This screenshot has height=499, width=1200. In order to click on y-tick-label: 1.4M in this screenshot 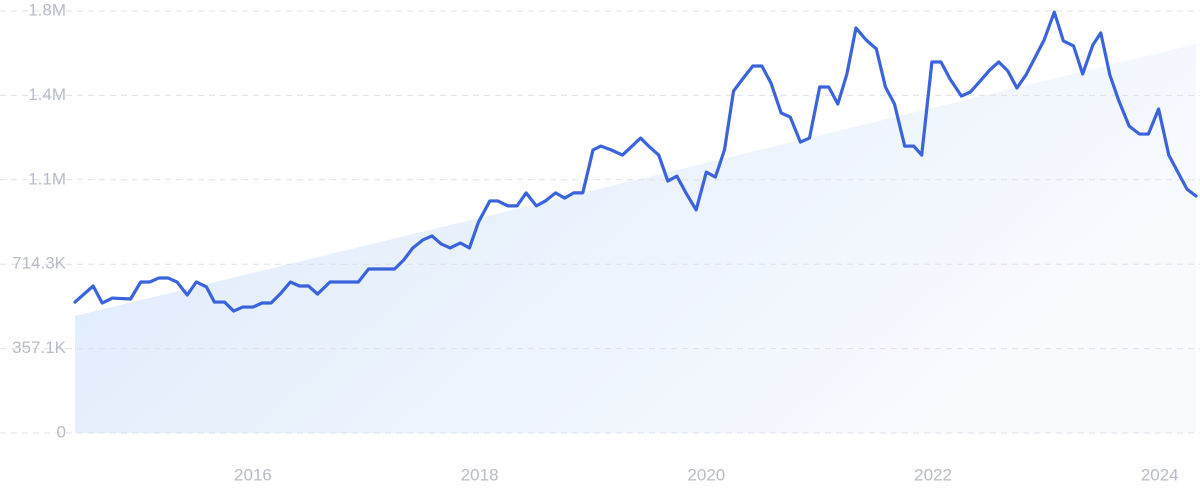, I will do `click(47, 94)`.